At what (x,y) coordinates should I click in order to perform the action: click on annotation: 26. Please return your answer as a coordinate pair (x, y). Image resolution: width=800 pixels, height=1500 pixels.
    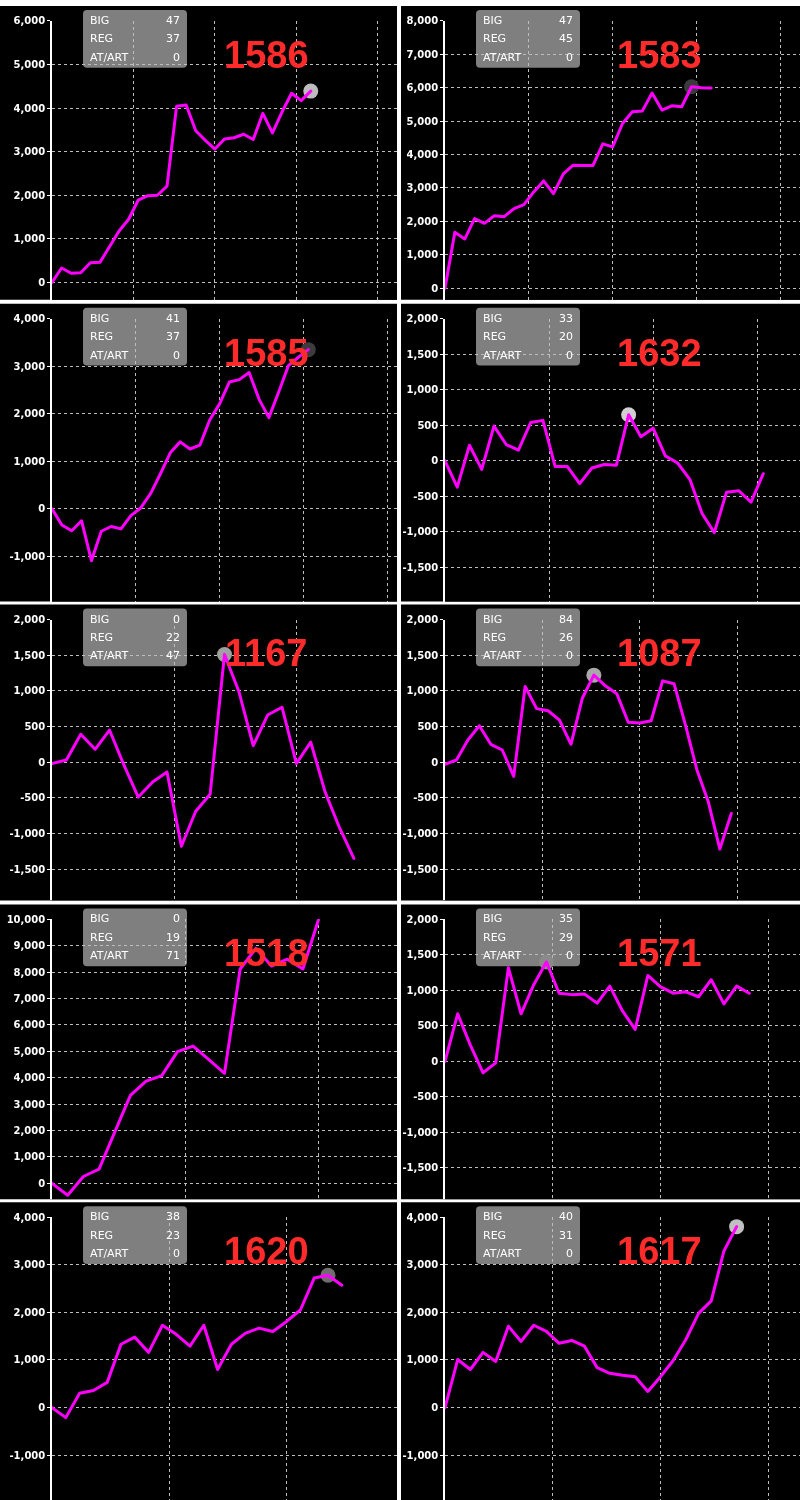
    Looking at the image, I should click on (566, 637).